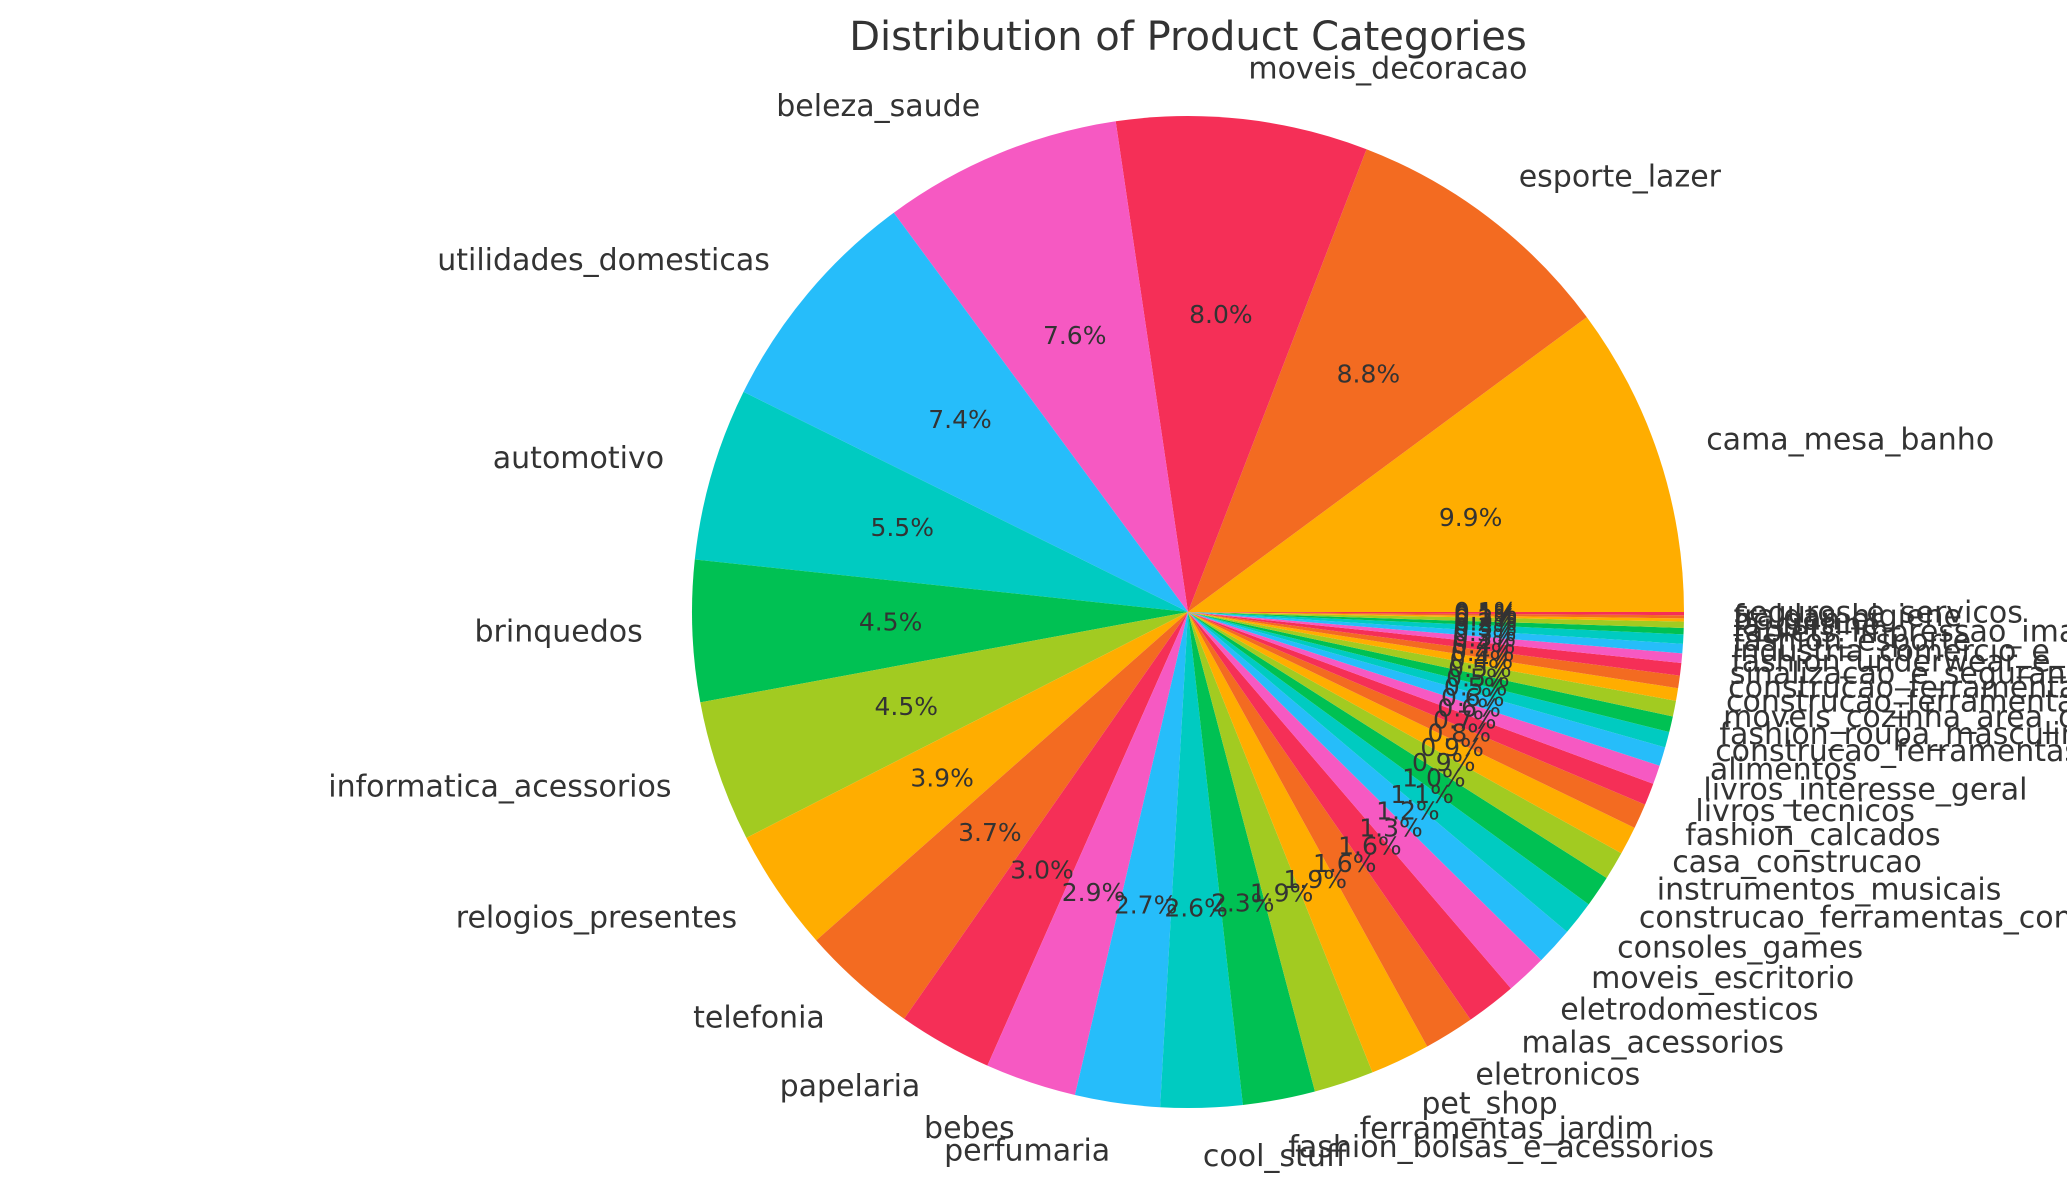 The width and height of the screenshot is (2067, 1181). What do you see at coordinates (1740, 947) in the screenshot?
I see `category-label: consoles_games` at bounding box center [1740, 947].